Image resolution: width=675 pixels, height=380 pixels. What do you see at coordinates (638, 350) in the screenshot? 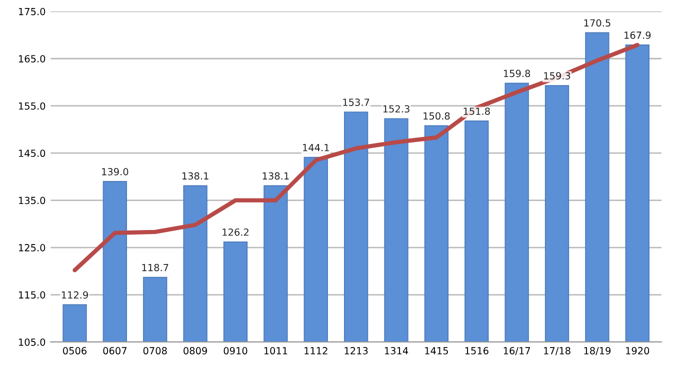
I see `x-tick-label: 1920` at bounding box center [638, 350].